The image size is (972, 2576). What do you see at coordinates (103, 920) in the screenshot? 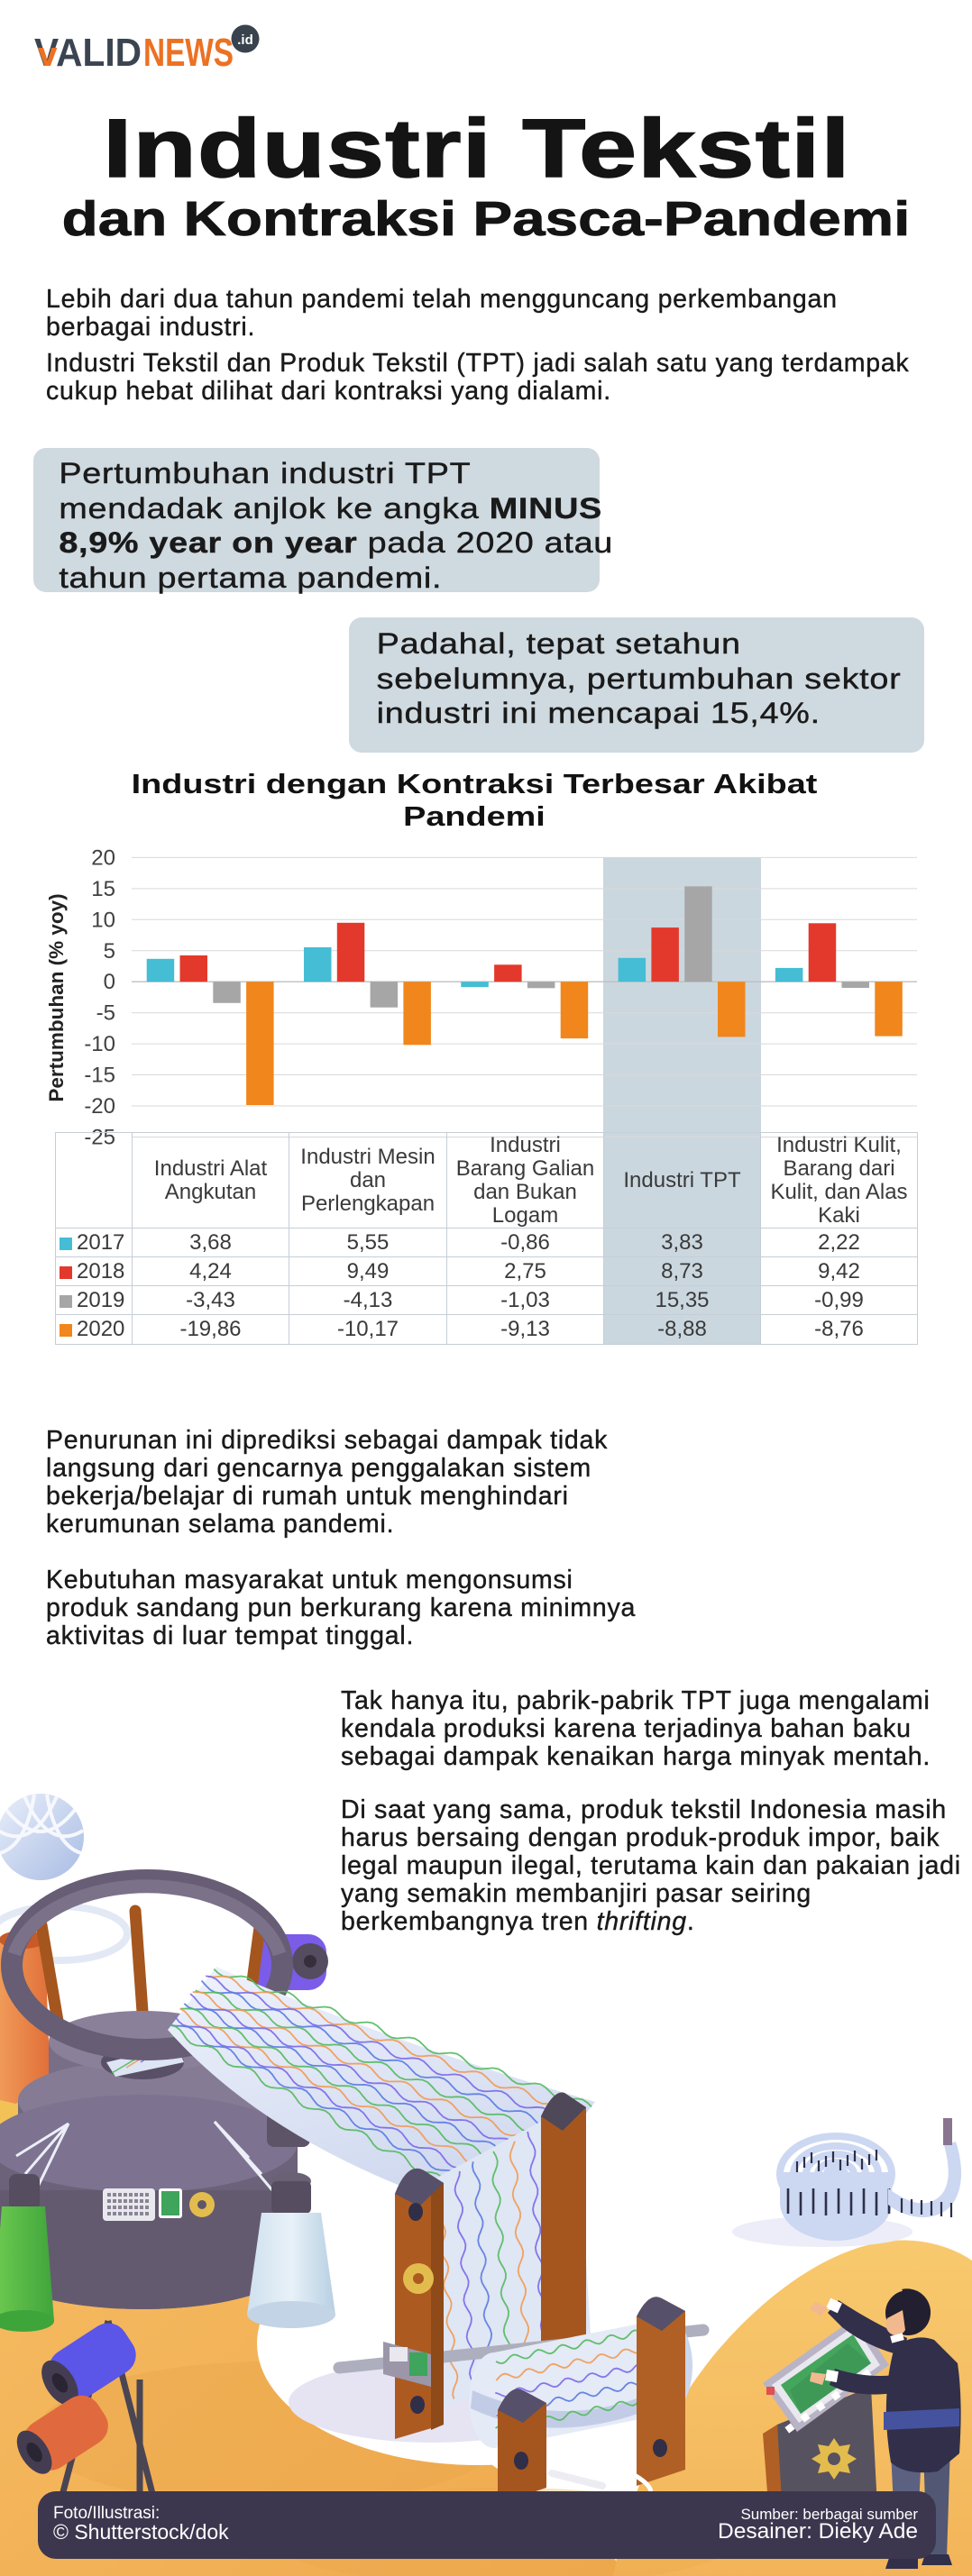
I see `svg-text: 10` at bounding box center [103, 920].